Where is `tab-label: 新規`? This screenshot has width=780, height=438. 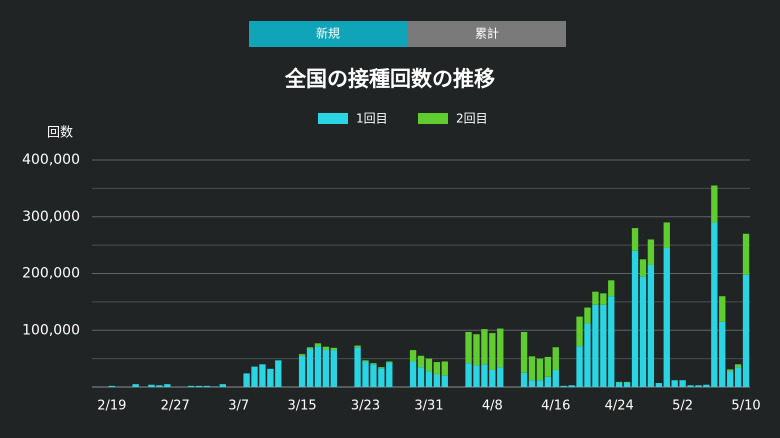
tab-label: 新規 is located at coordinates (328, 33).